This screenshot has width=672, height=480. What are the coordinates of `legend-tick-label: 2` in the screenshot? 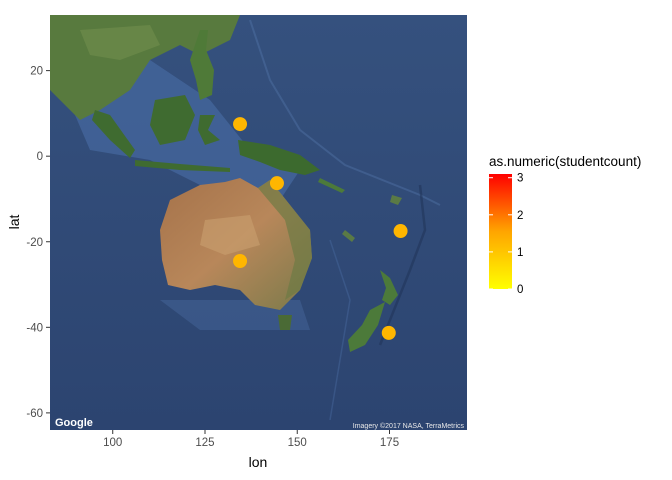 It's located at (520, 216).